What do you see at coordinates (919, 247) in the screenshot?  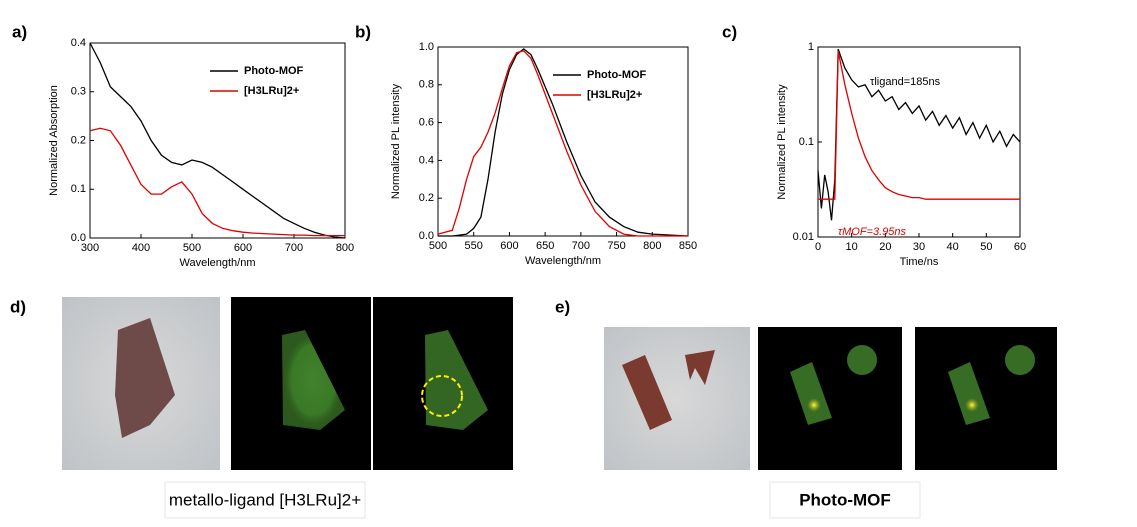 I see `x-tick-label: 30` at bounding box center [919, 247].